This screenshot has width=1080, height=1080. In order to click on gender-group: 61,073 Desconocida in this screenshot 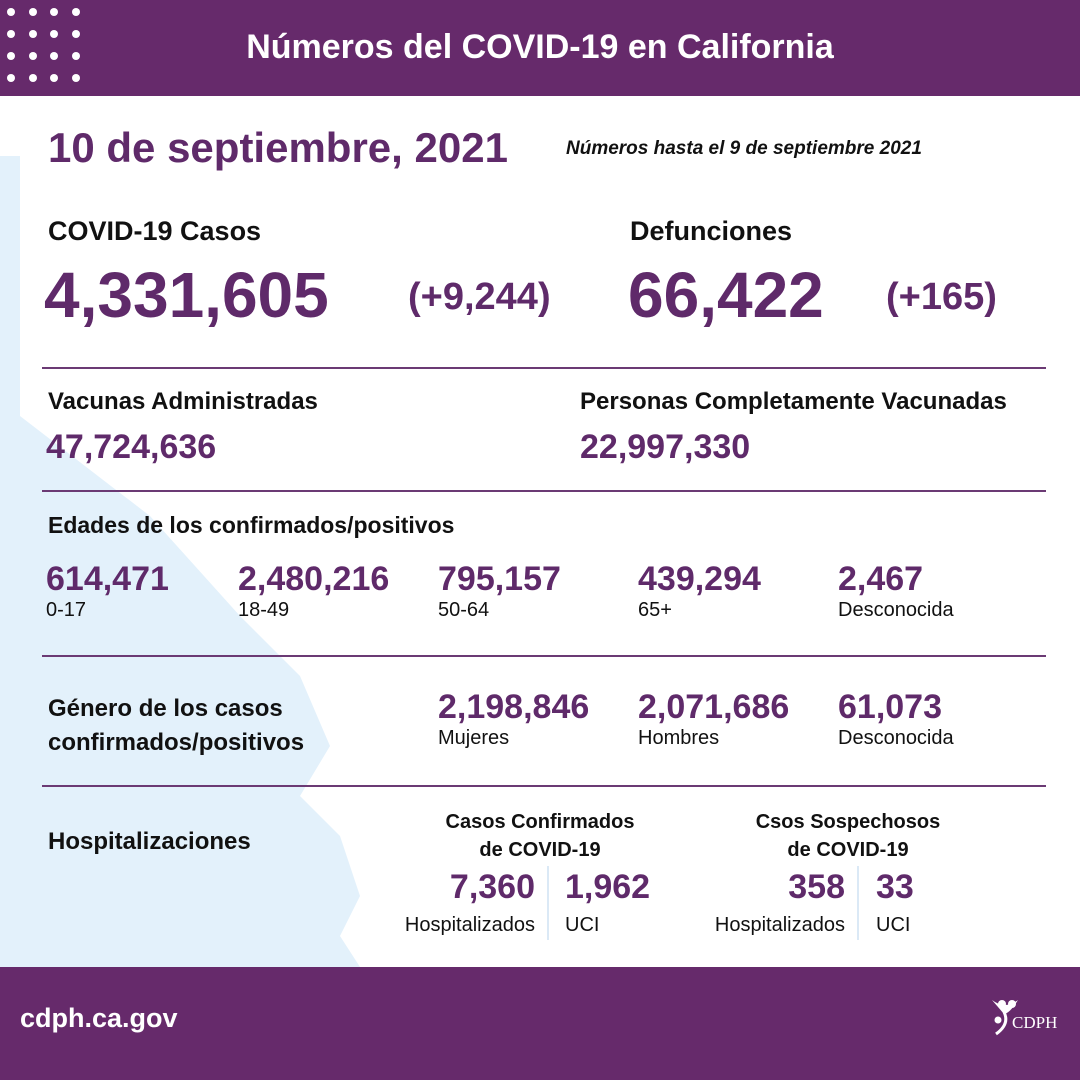, I will do `click(896, 719)`.